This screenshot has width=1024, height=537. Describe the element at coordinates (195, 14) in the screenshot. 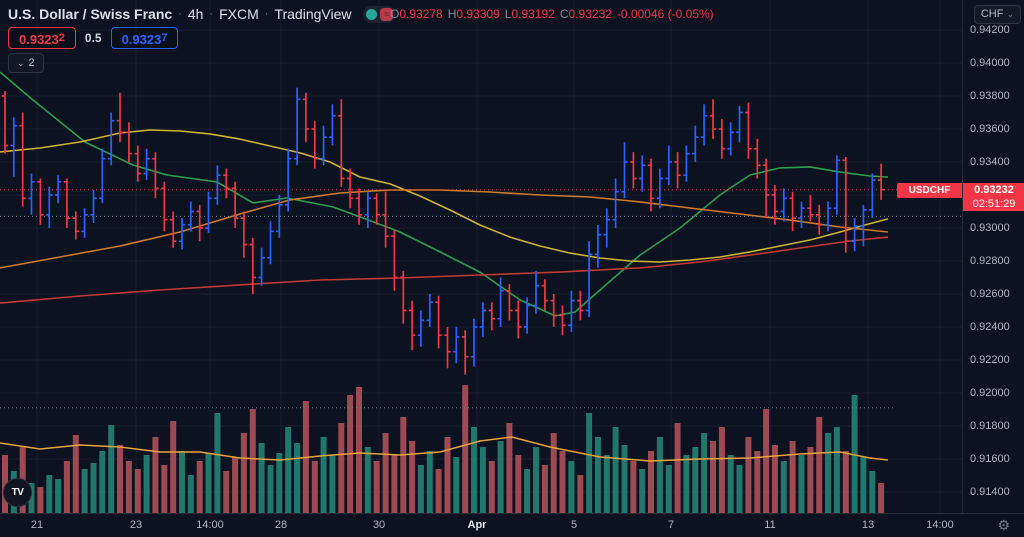

I see `interval-label: 4h` at that location.